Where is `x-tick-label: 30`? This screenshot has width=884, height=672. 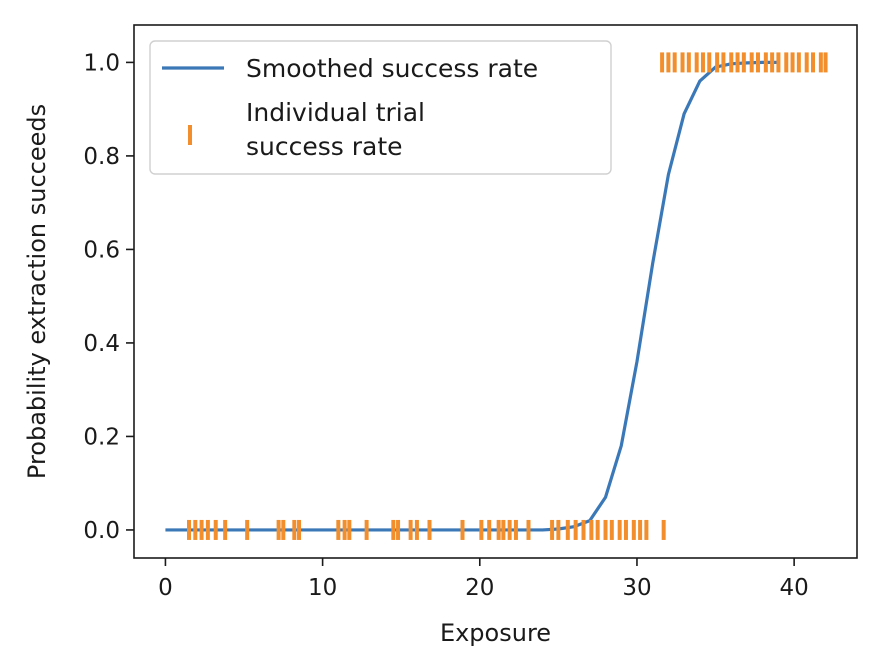
x-tick-label: 30 is located at coordinates (636, 588).